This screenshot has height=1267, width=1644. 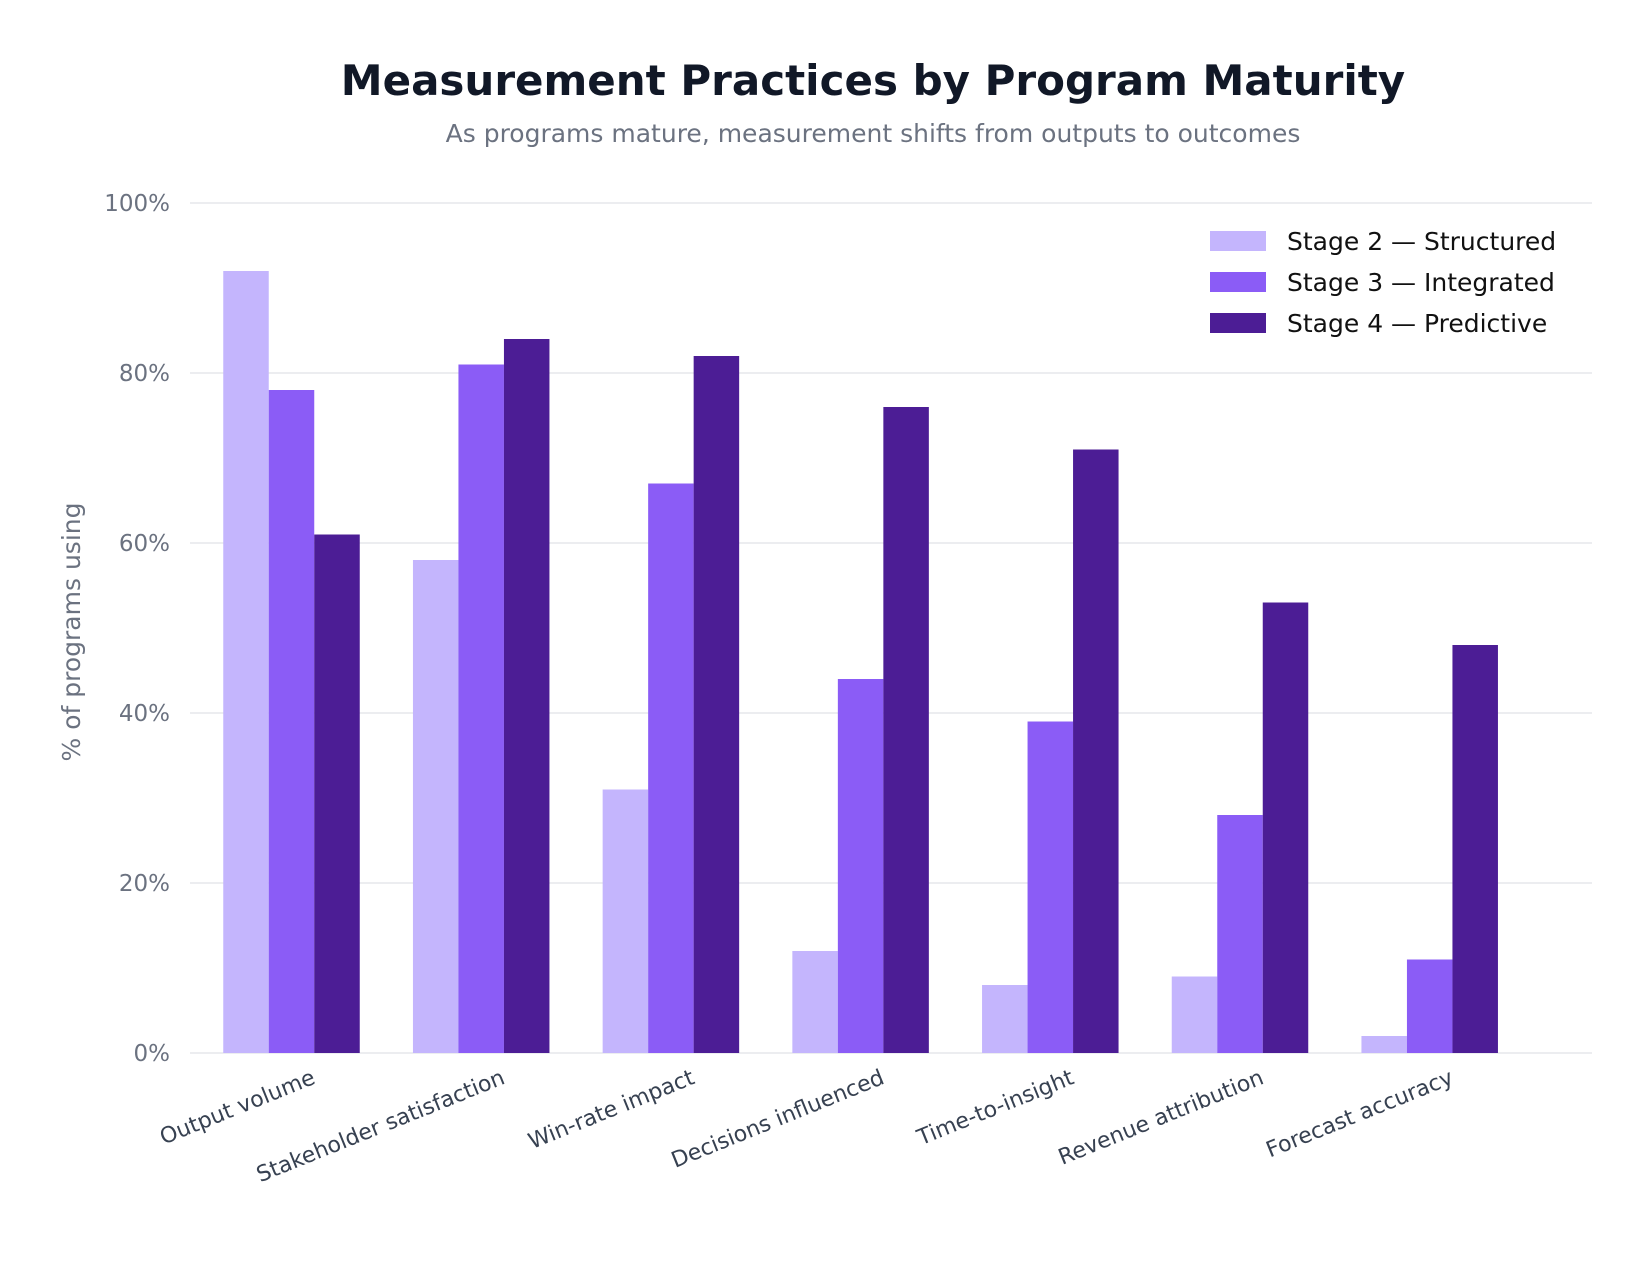 I want to click on x-tick-label: Win-rate impact, so click(x=612, y=1109).